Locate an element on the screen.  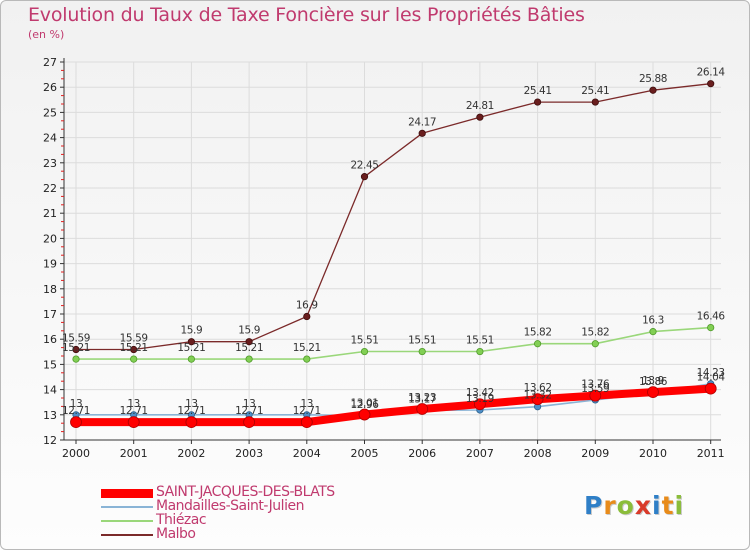
data-label-malbo-2002: 15.9 is located at coordinates (192, 331).